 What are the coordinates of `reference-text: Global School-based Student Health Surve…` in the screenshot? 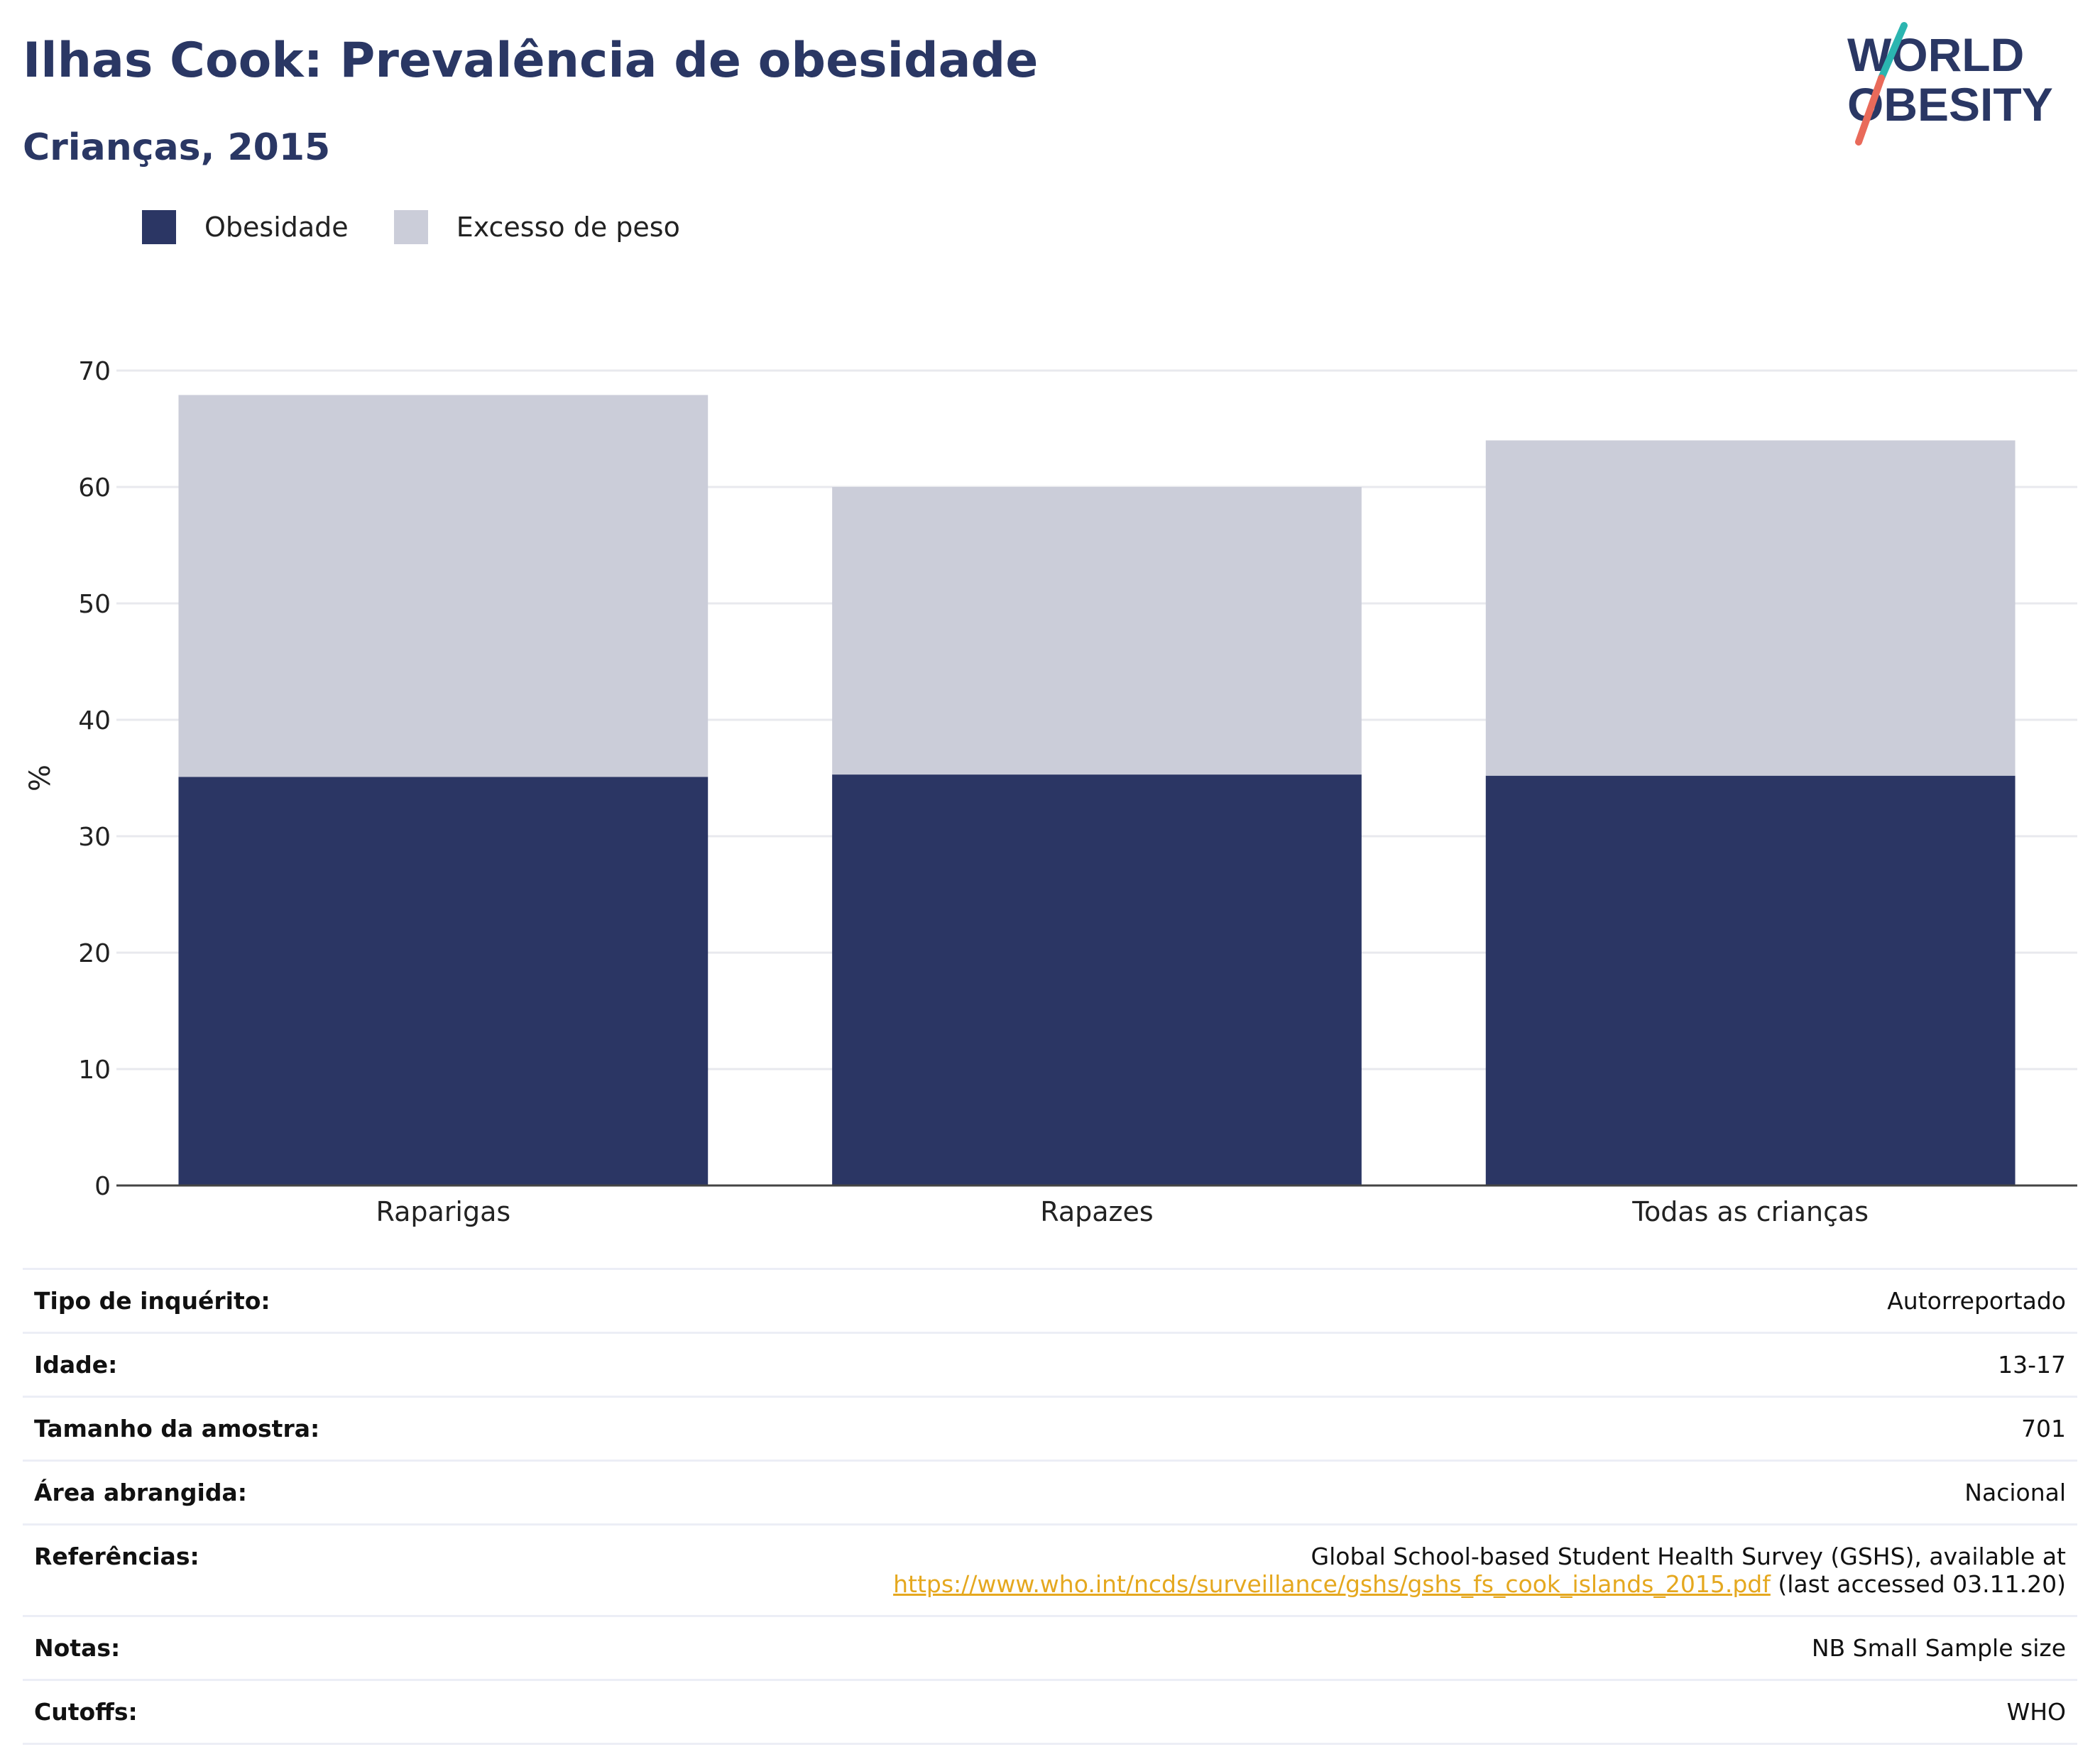 It's located at (1688, 1556).